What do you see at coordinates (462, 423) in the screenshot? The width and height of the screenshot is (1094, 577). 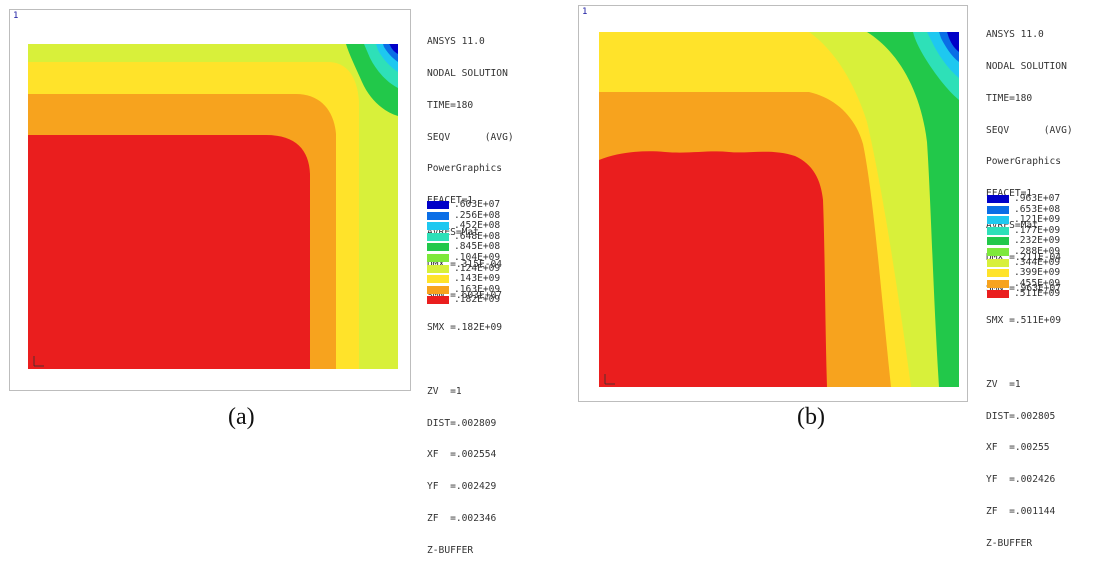 I see `info-line: DIST=.002809` at bounding box center [462, 423].